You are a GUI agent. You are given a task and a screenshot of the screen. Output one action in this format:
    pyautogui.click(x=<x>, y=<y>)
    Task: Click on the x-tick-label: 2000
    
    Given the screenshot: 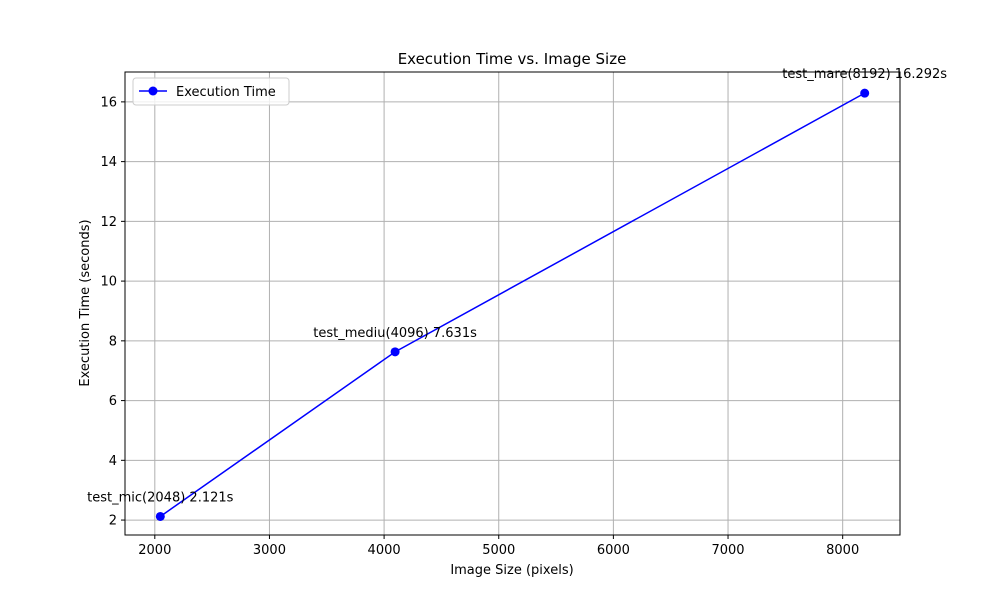 What is the action you would take?
    pyautogui.click(x=154, y=550)
    